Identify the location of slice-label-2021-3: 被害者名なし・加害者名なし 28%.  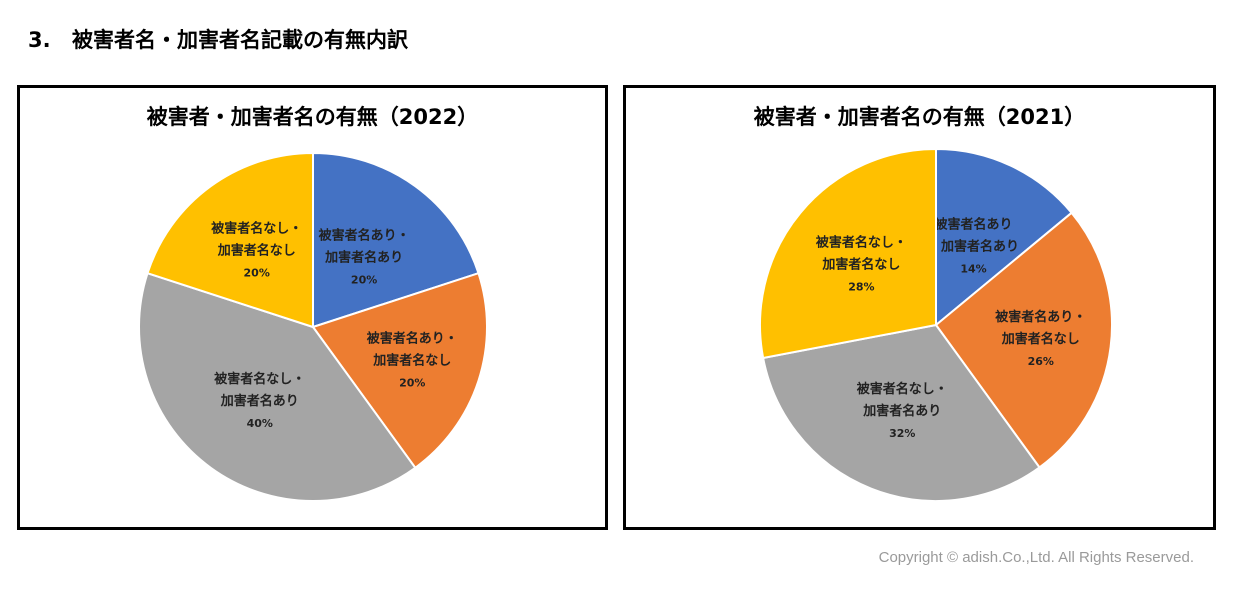
(861, 263).